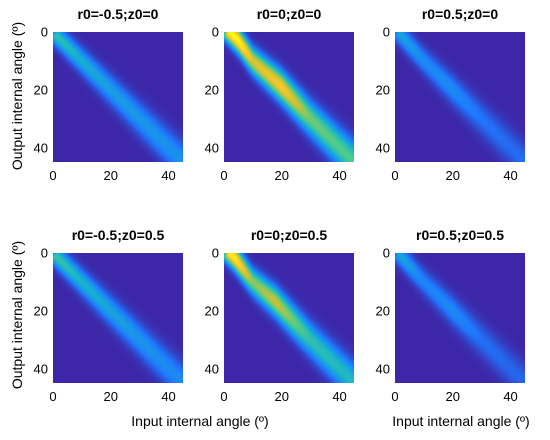  I want to click on panel-title: r0=-0.5;z0=0, so click(118, 14).